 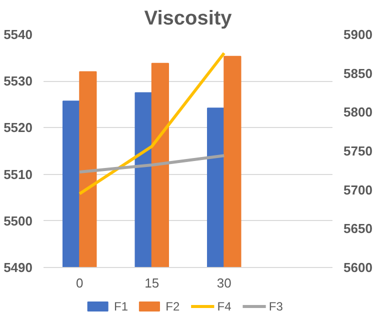 What do you see at coordinates (224, 307) in the screenshot?
I see `legend-label: F4` at bounding box center [224, 307].